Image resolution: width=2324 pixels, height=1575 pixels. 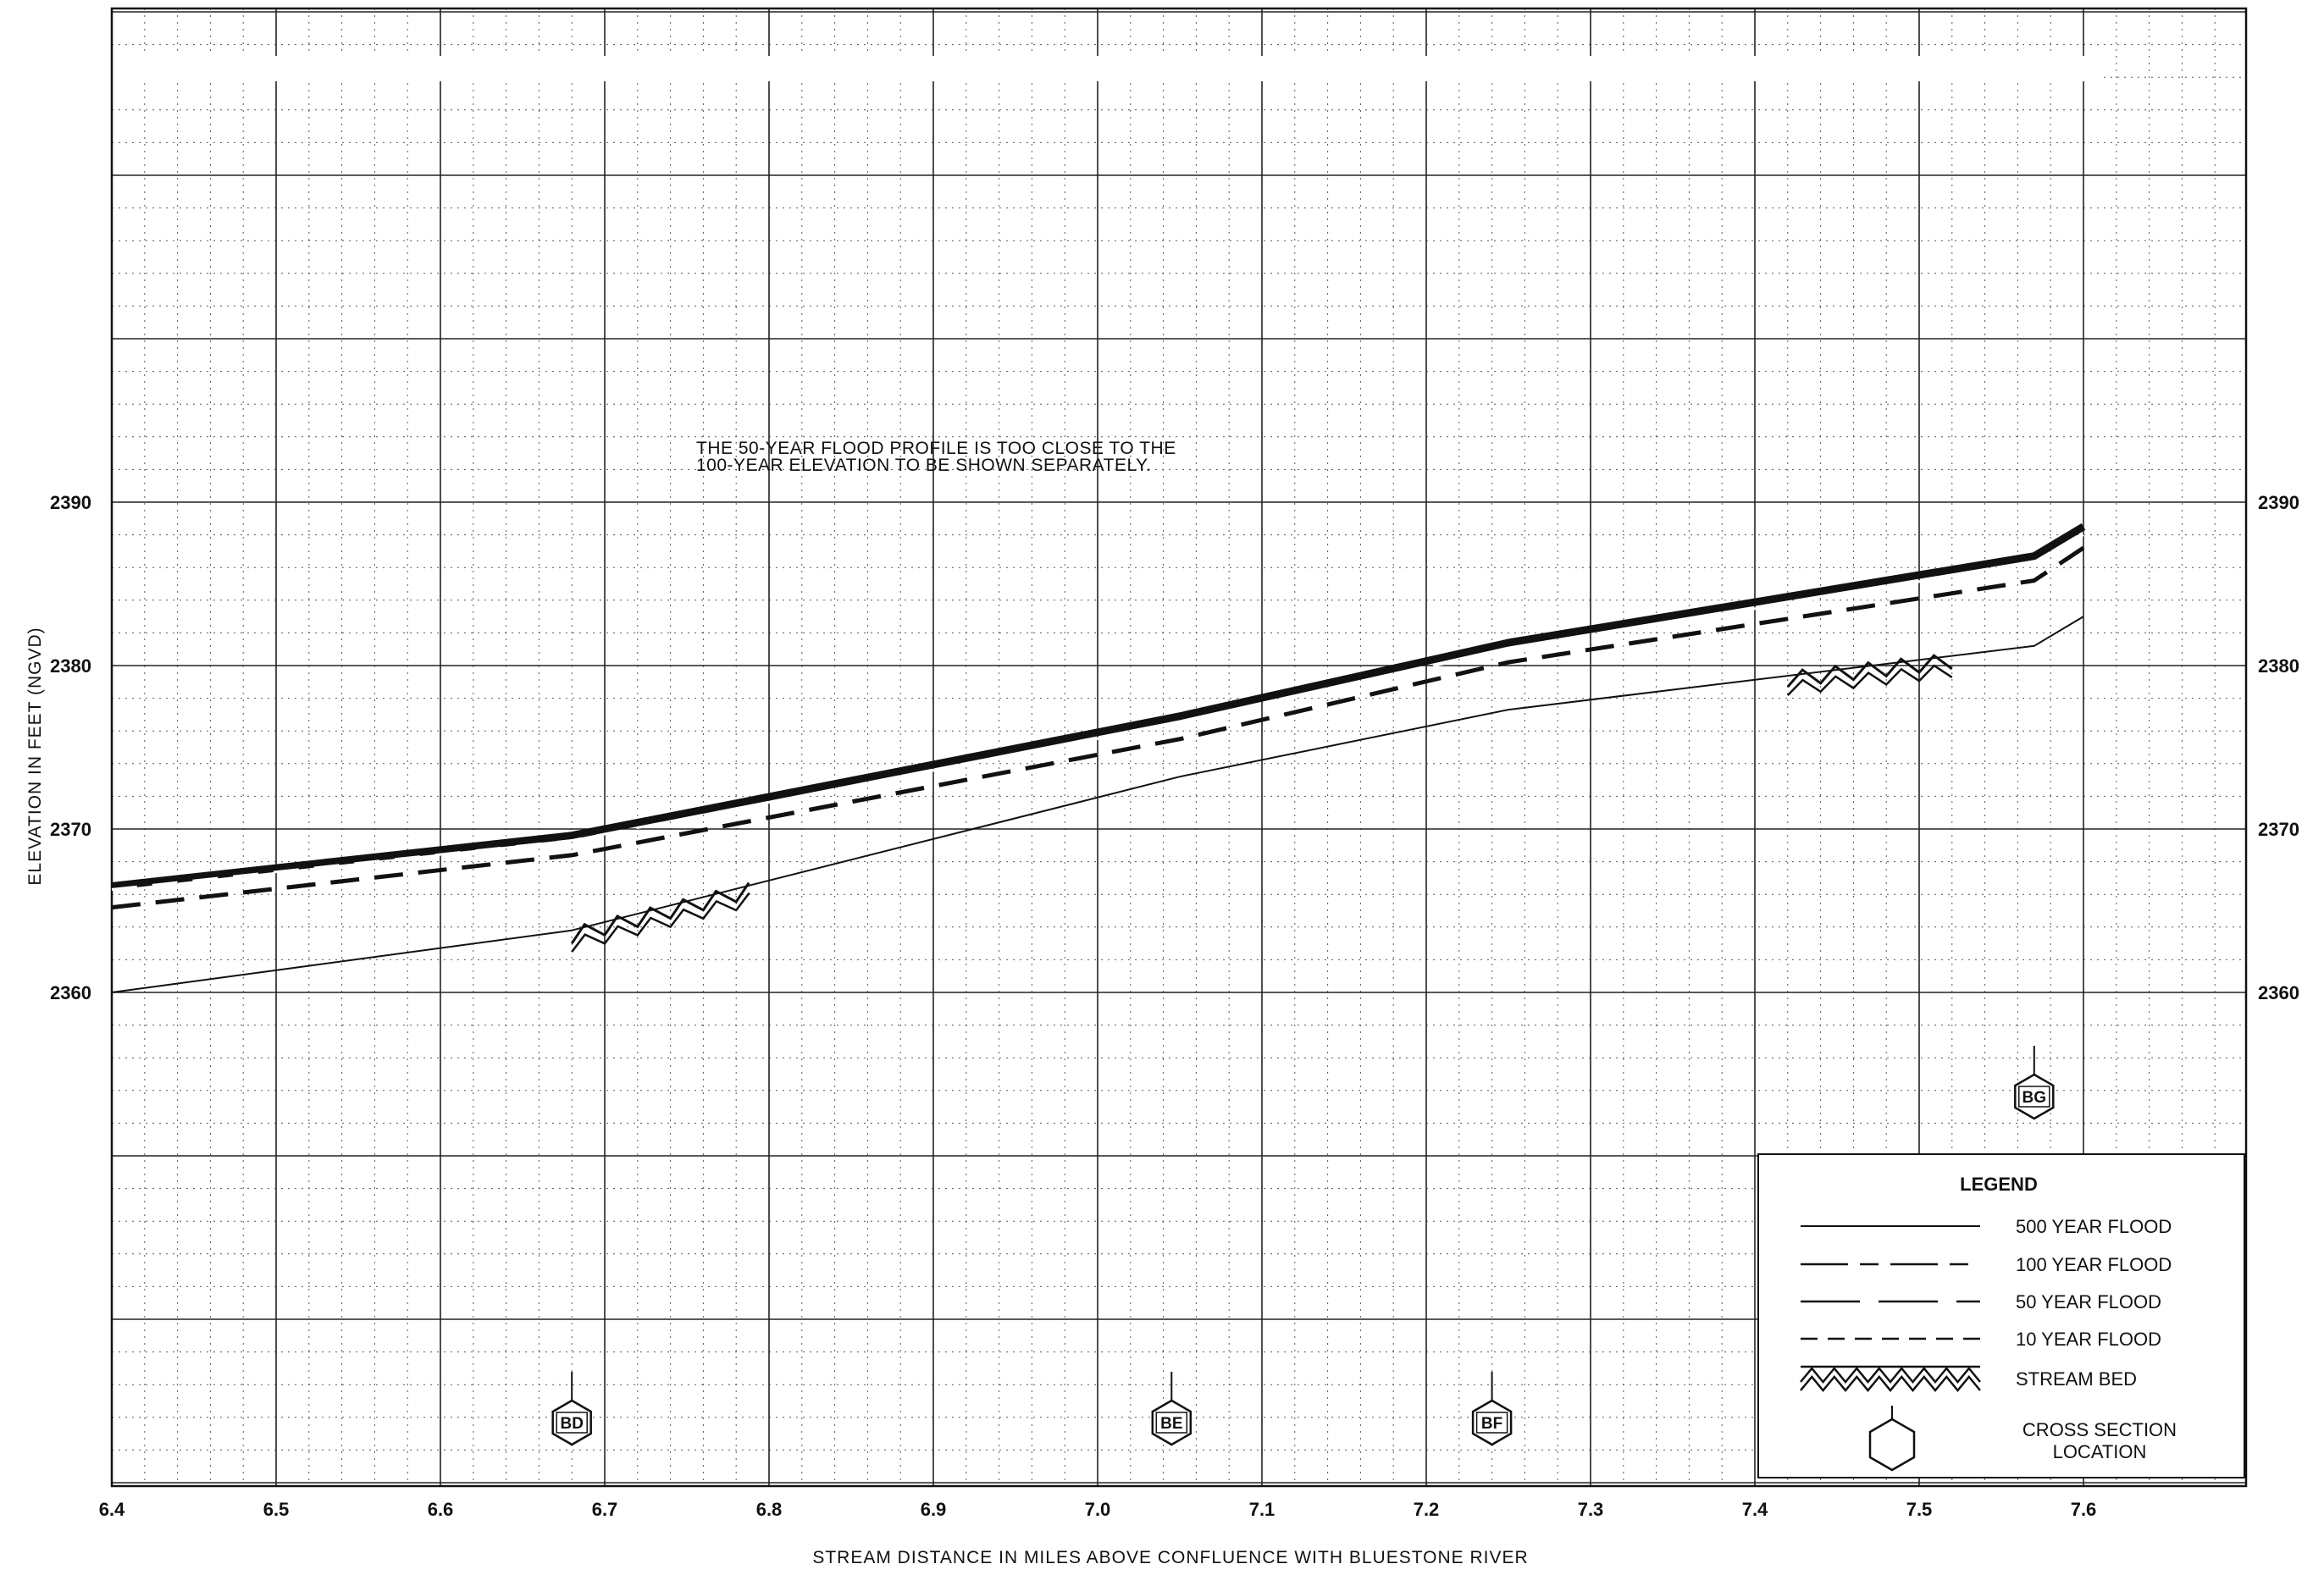 What do you see at coordinates (2088, 1339) in the screenshot?
I see `legend-label-y10: 10 YEAR FLOOD` at bounding box center [2088, 1339].